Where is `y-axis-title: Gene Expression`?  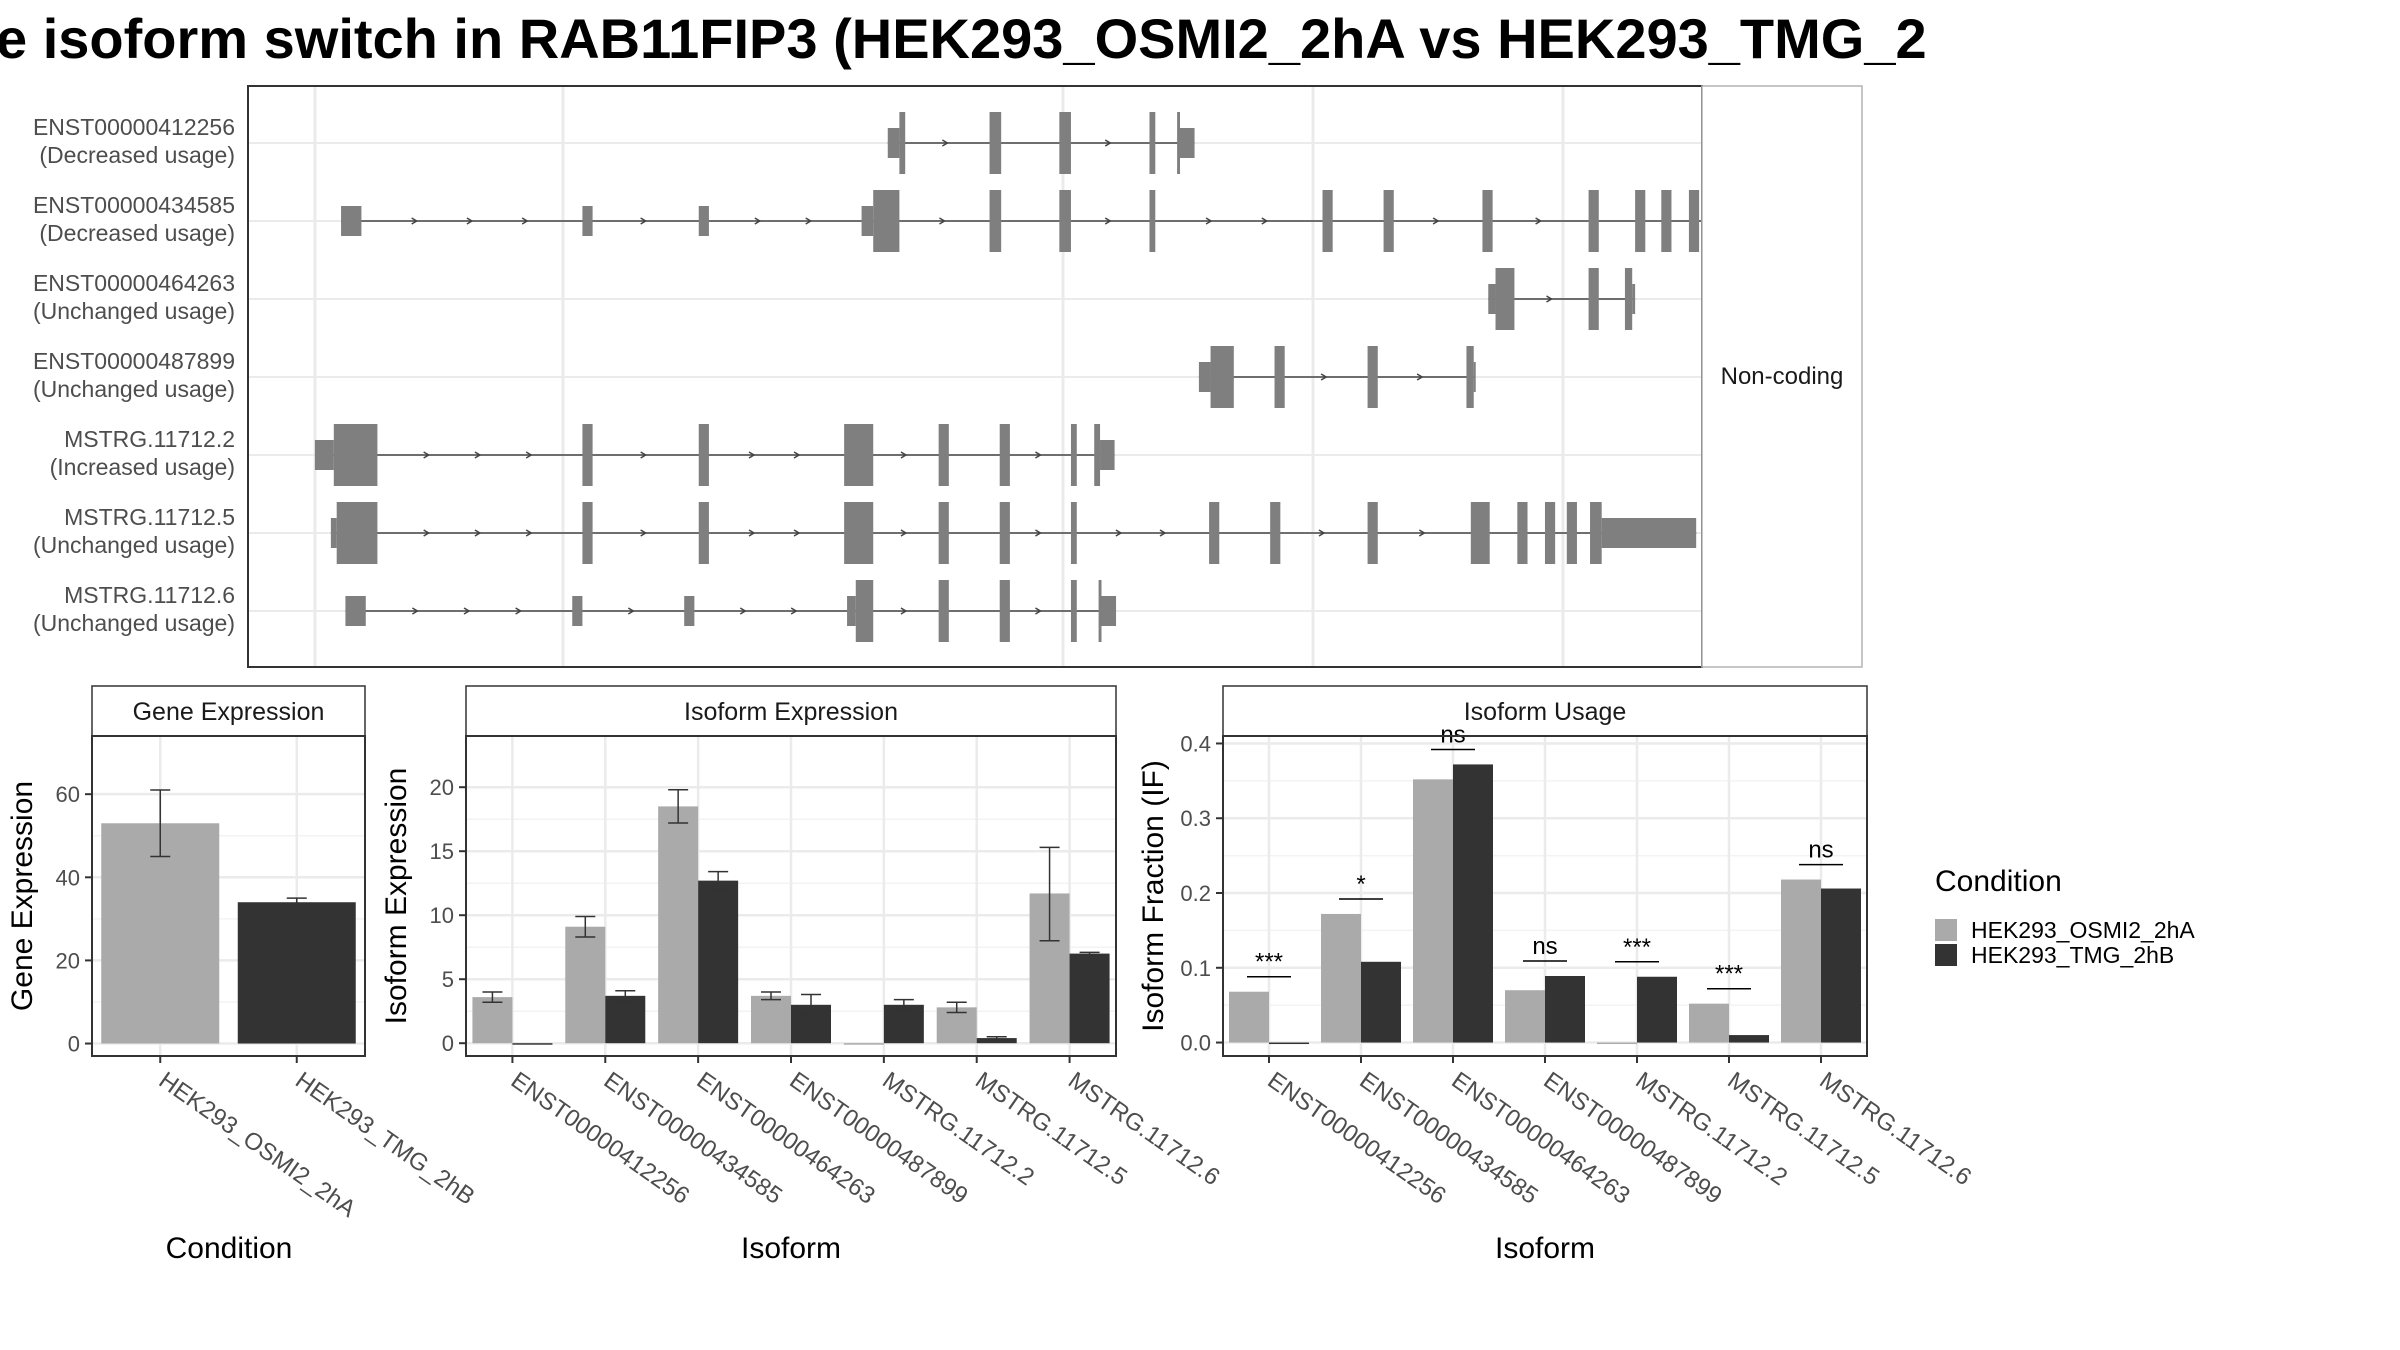
y-axis-title: Gene Expression is located at coordinates (22, 896).